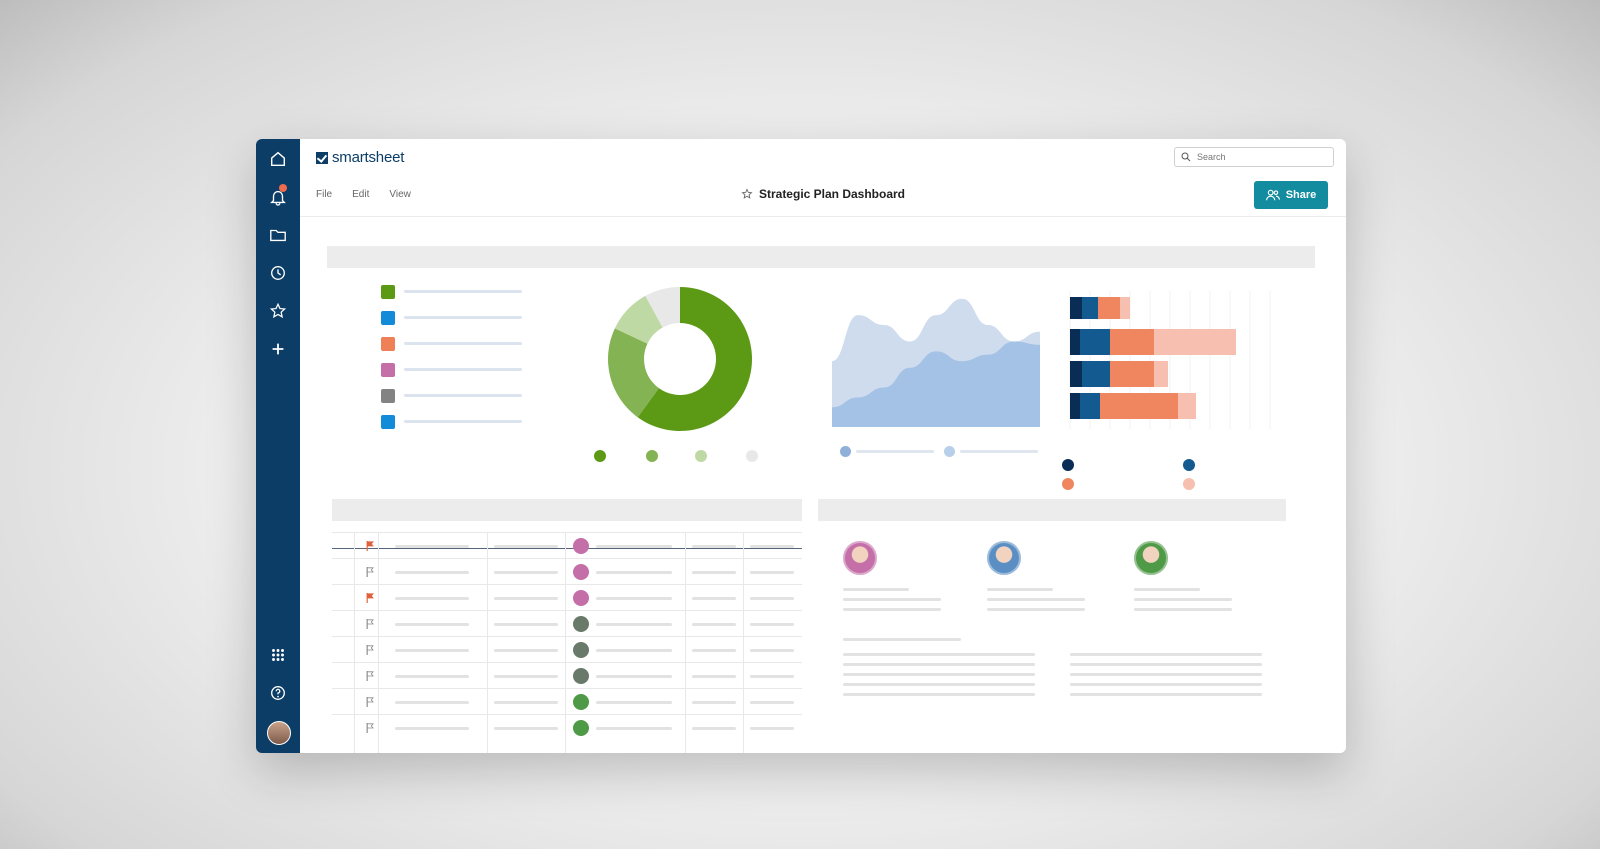 This screenshot has height=849, width=1600. What do you see at coordinates (360, 157) in the screenshot?
I see `smartsheet-logo: smartsheet` at bounding box center [360, 157].